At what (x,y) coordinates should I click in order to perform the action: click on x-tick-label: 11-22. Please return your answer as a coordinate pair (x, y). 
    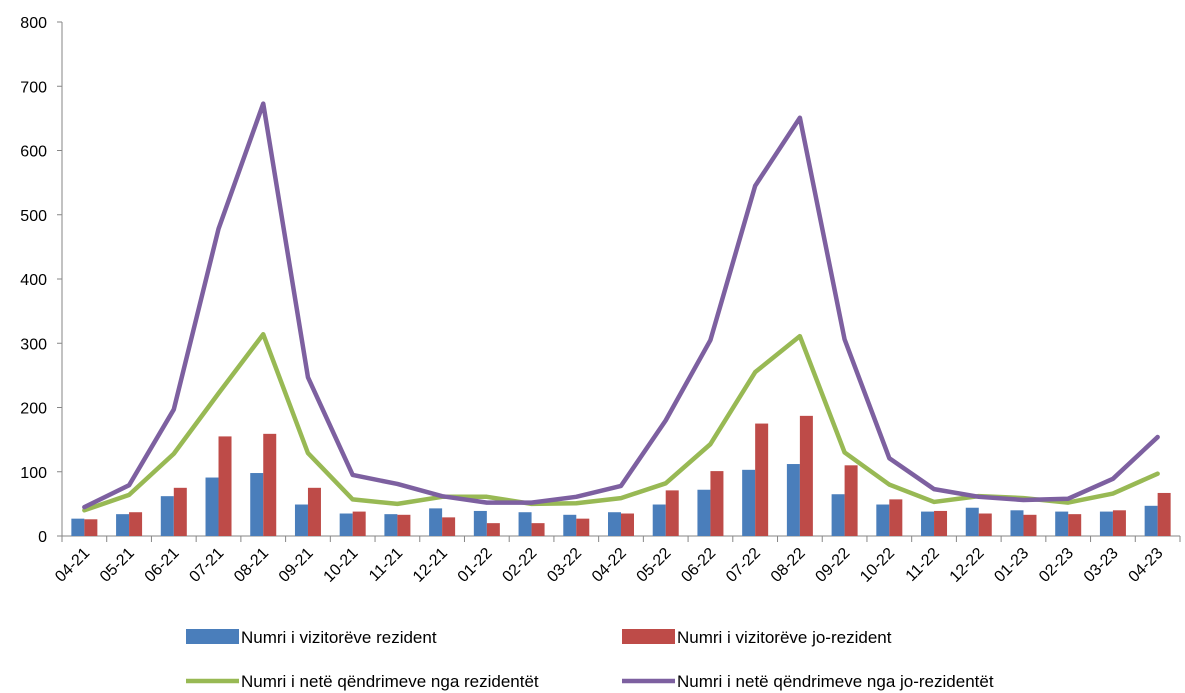
    Looking at the image, I should click on (923, 565).